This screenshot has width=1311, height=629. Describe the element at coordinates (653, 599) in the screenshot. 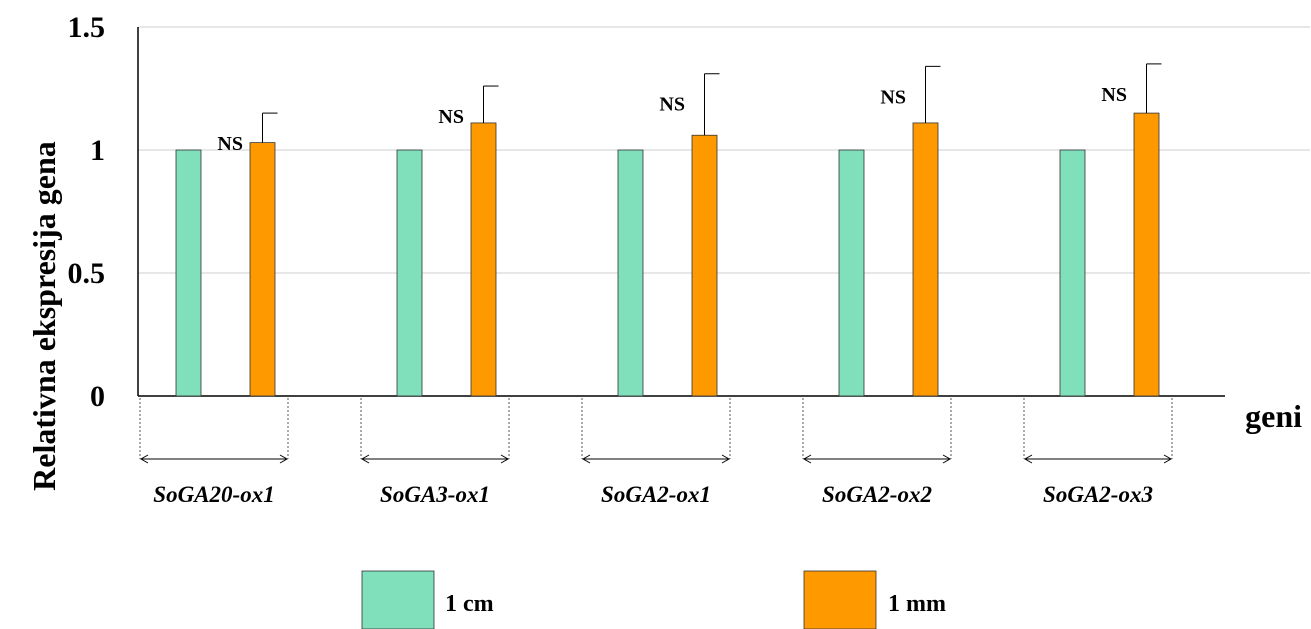

I see `legend: 1 cm 1 mm` at that location.